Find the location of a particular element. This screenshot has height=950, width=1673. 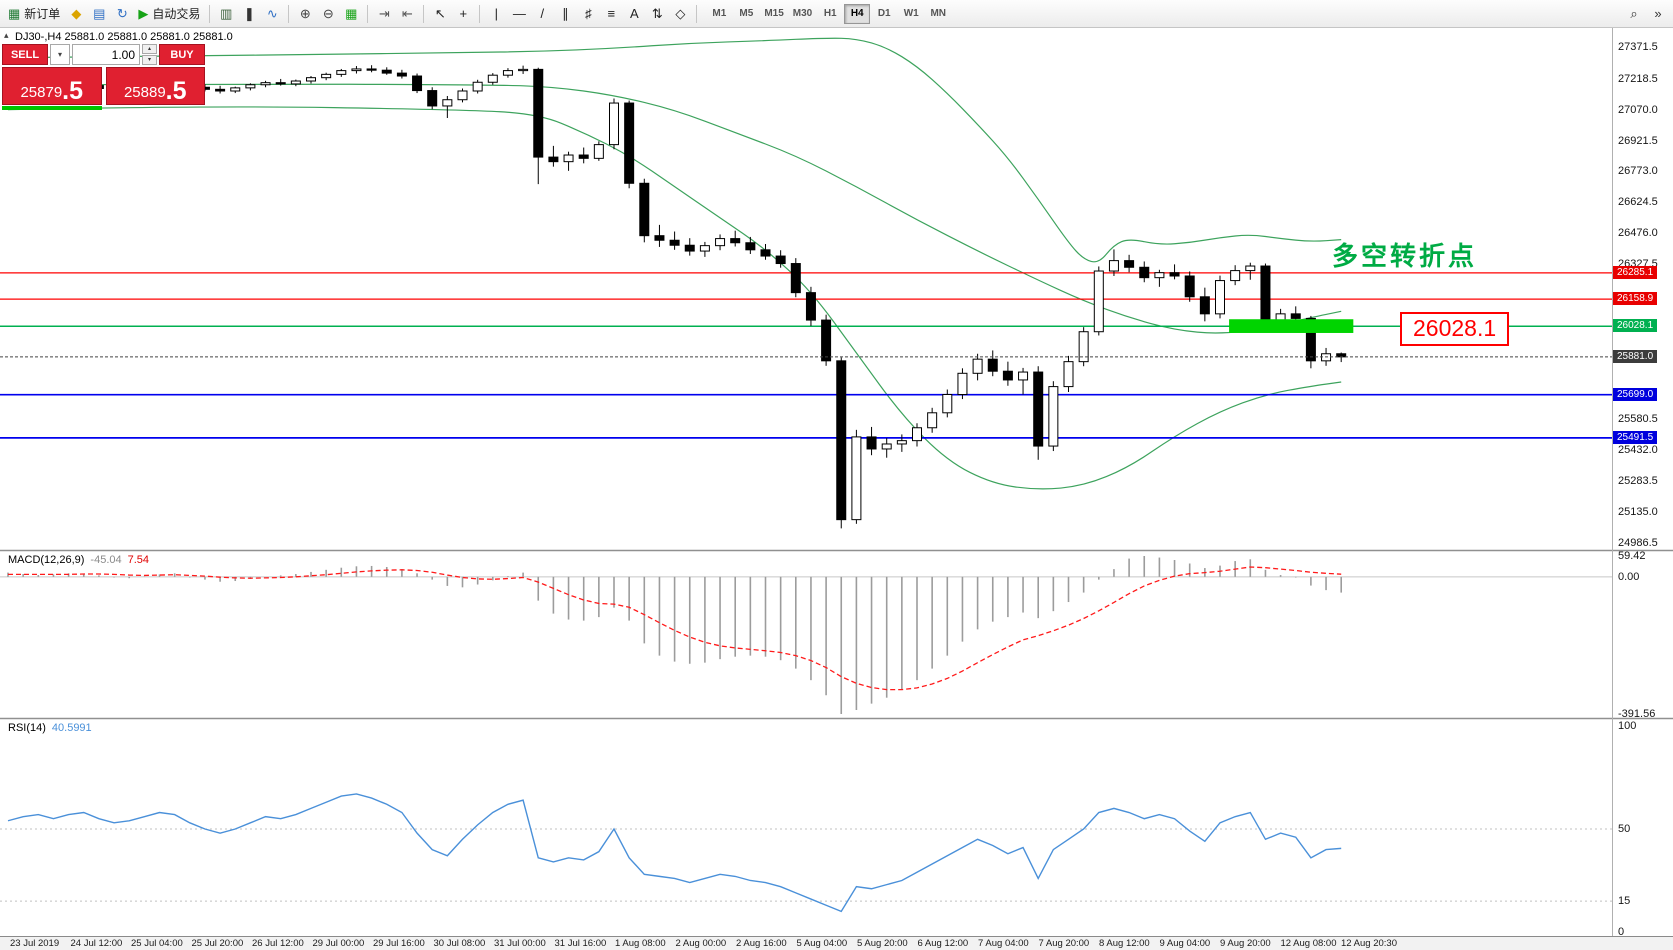

timeframe-m1-button: M1 is located at coordinates (719, 14).